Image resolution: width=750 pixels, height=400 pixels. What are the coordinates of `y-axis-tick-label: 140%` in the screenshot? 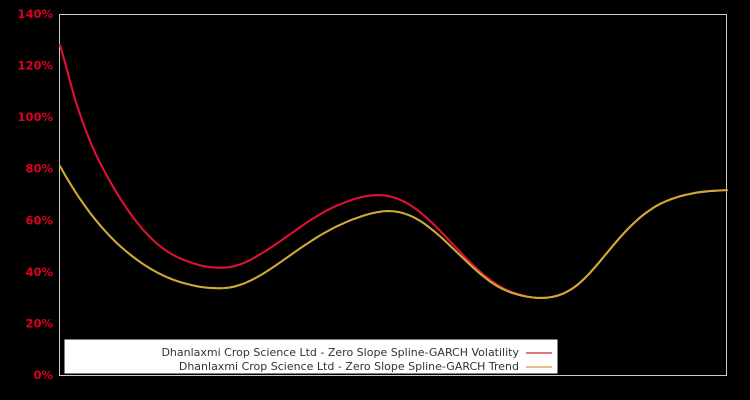 It's located at (35, 14).